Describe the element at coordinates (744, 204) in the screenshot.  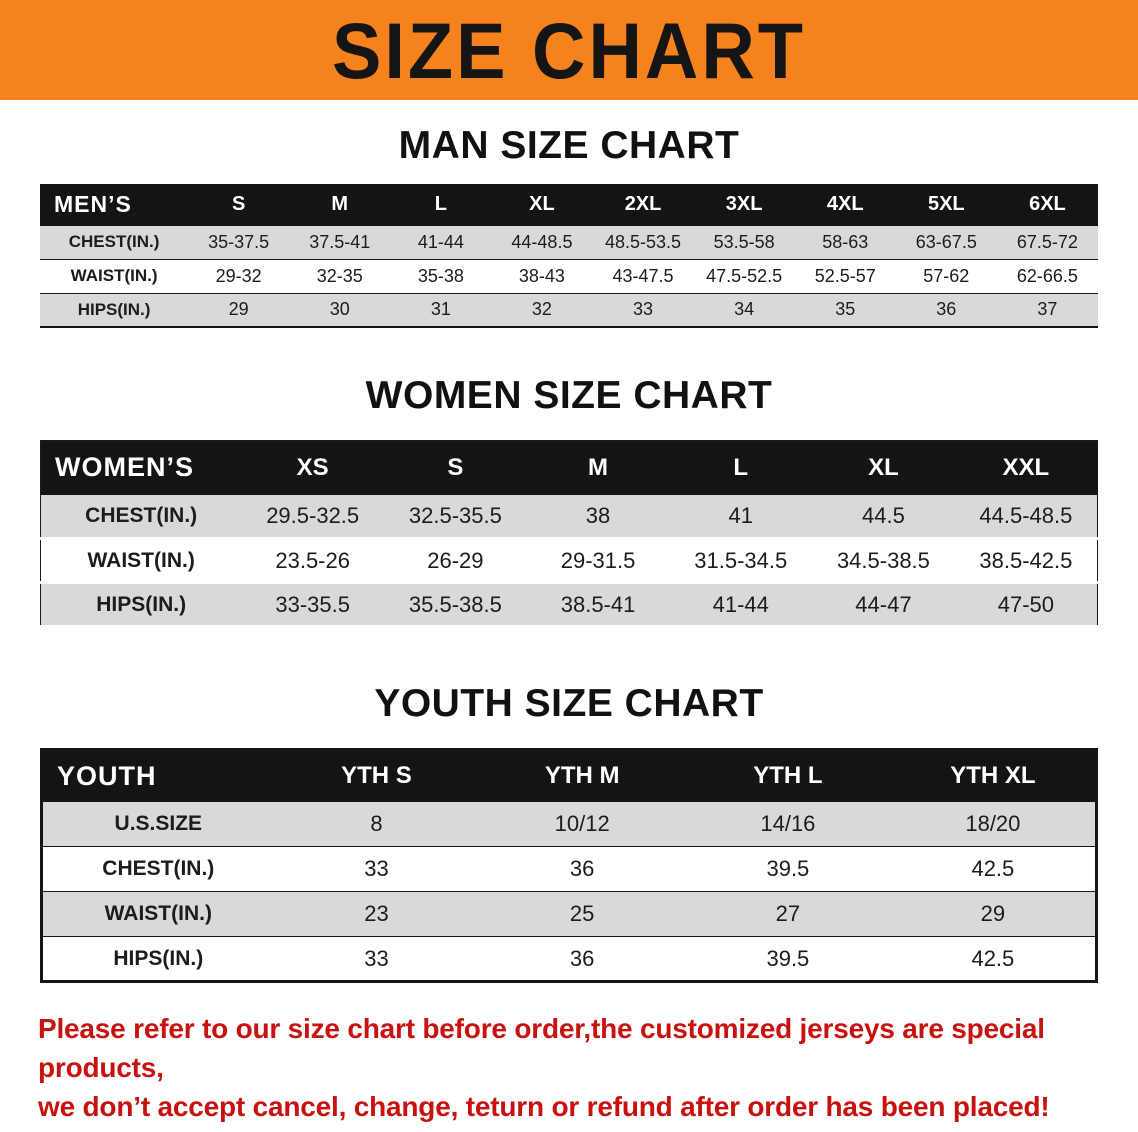
I see `column-header: 3XL` at that location.